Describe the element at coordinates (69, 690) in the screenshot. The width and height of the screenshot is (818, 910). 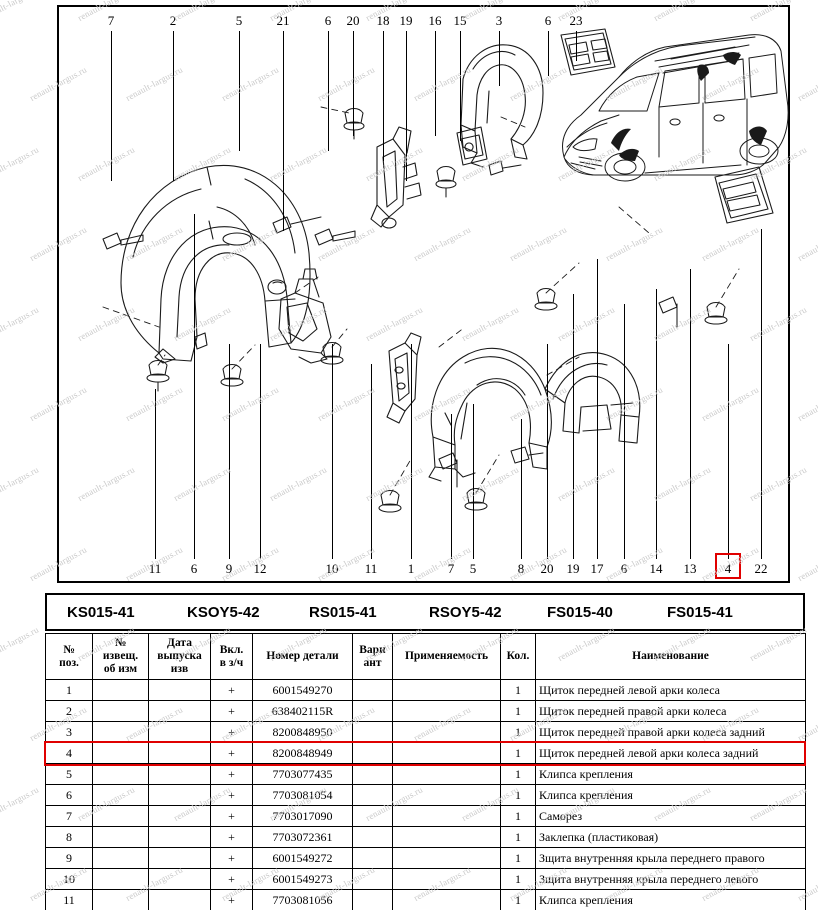
I see `cell-pos: 1` at that location.